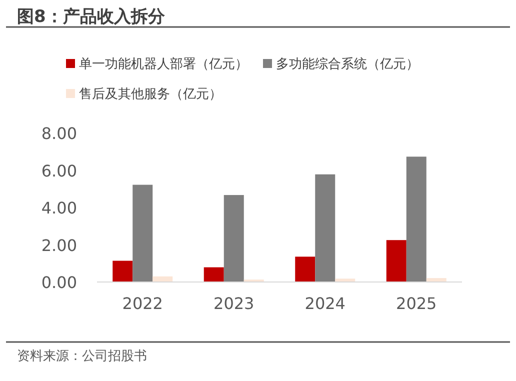  What do you see at coordinates (347, 64) in the screenshot?
I see `legend-label: 多功能综合系统（亿元）` at bounding box center [347, 64].